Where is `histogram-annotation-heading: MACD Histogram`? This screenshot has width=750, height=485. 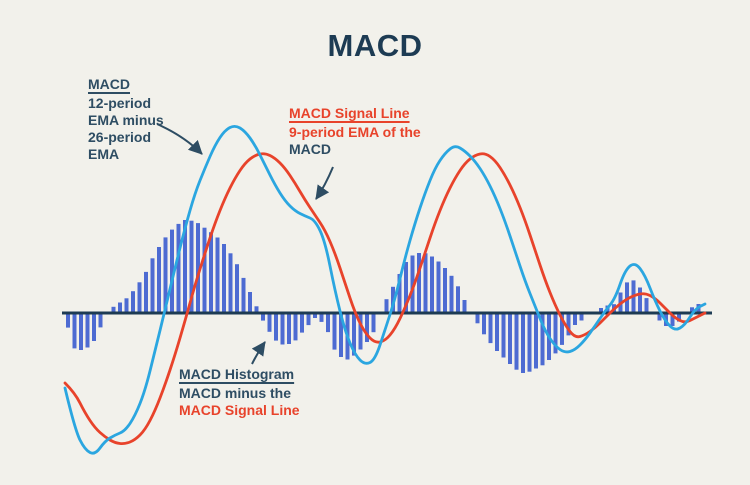
histogram-annotation-heading: MACD Histogram is located at coordinates (237, 374).